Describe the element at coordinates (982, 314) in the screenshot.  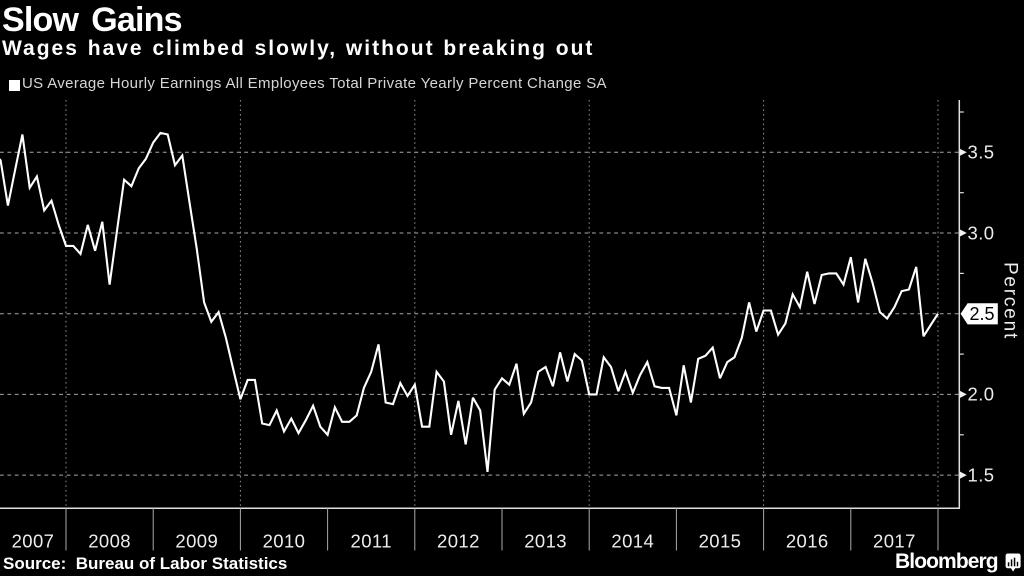
I see `svg-text: 2.5` at that location.